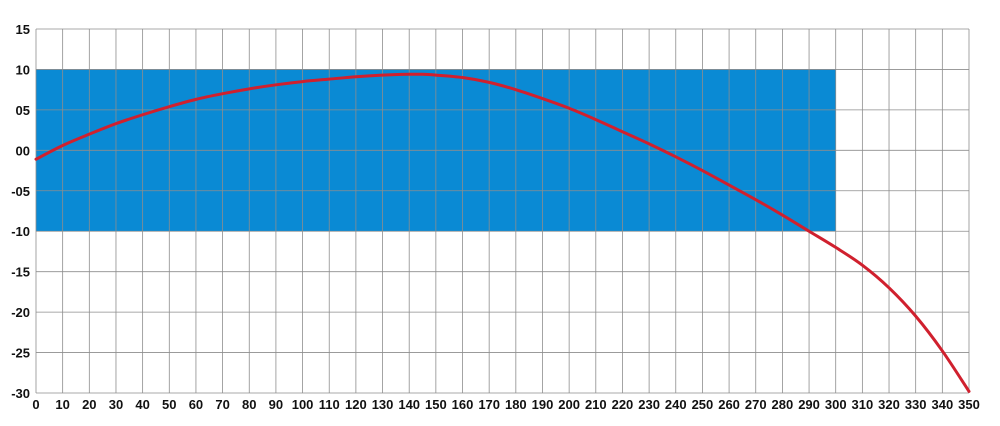 This screenshot has height=426, width=1000. What do you see at coordinates (20, 191) in the screenshot?
I see `y-tick-label: -05` at bounding box center [20, 191].